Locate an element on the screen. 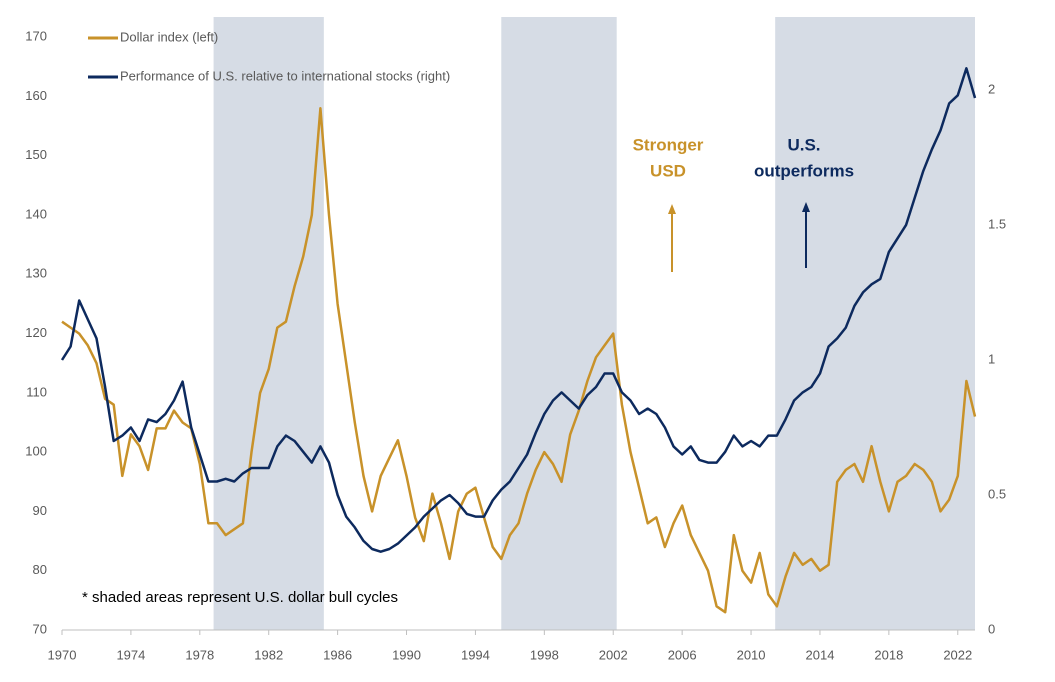 The image size is (1055, 682). annotation: USD is located at coordinates (668, 170).